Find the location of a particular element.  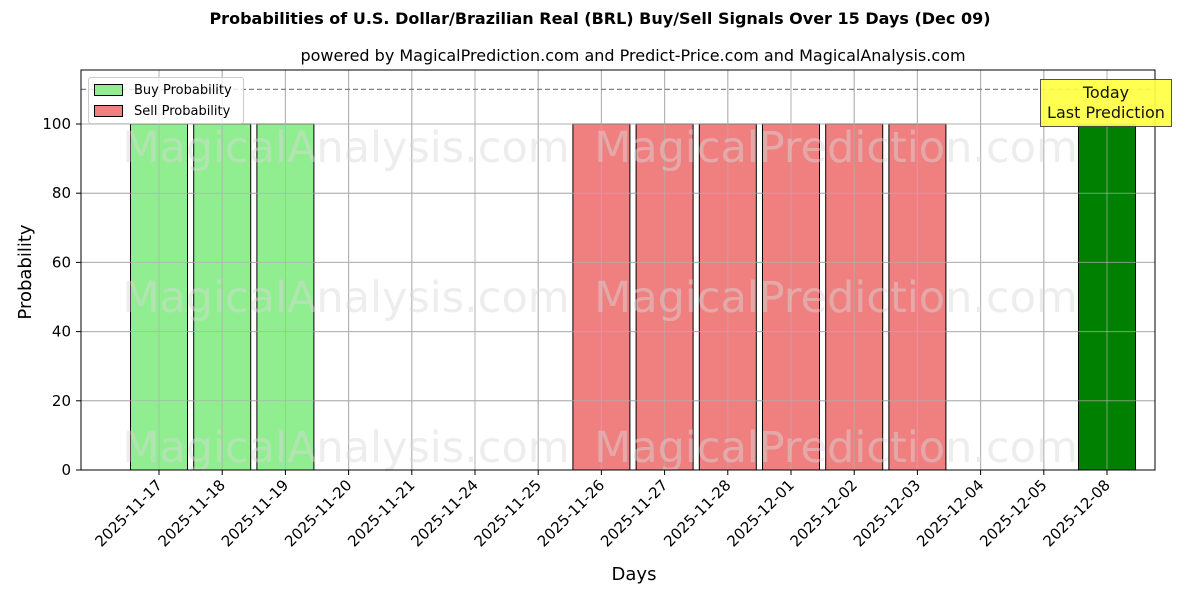

y-tick-label: 20 is located at coordinates (61, 401).